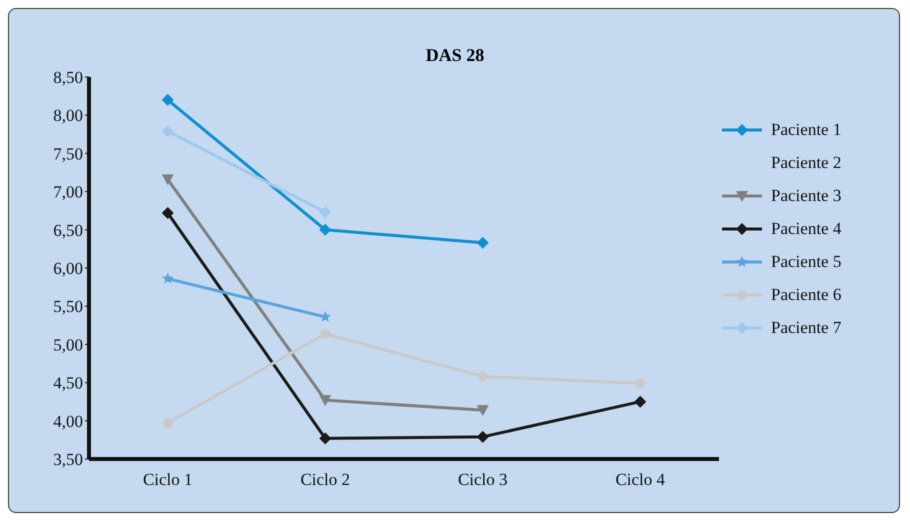  What do you see at coordinates (806, 163) in the screenshot?
I see `text: Paciente 2` at bounding box center [806, 163].